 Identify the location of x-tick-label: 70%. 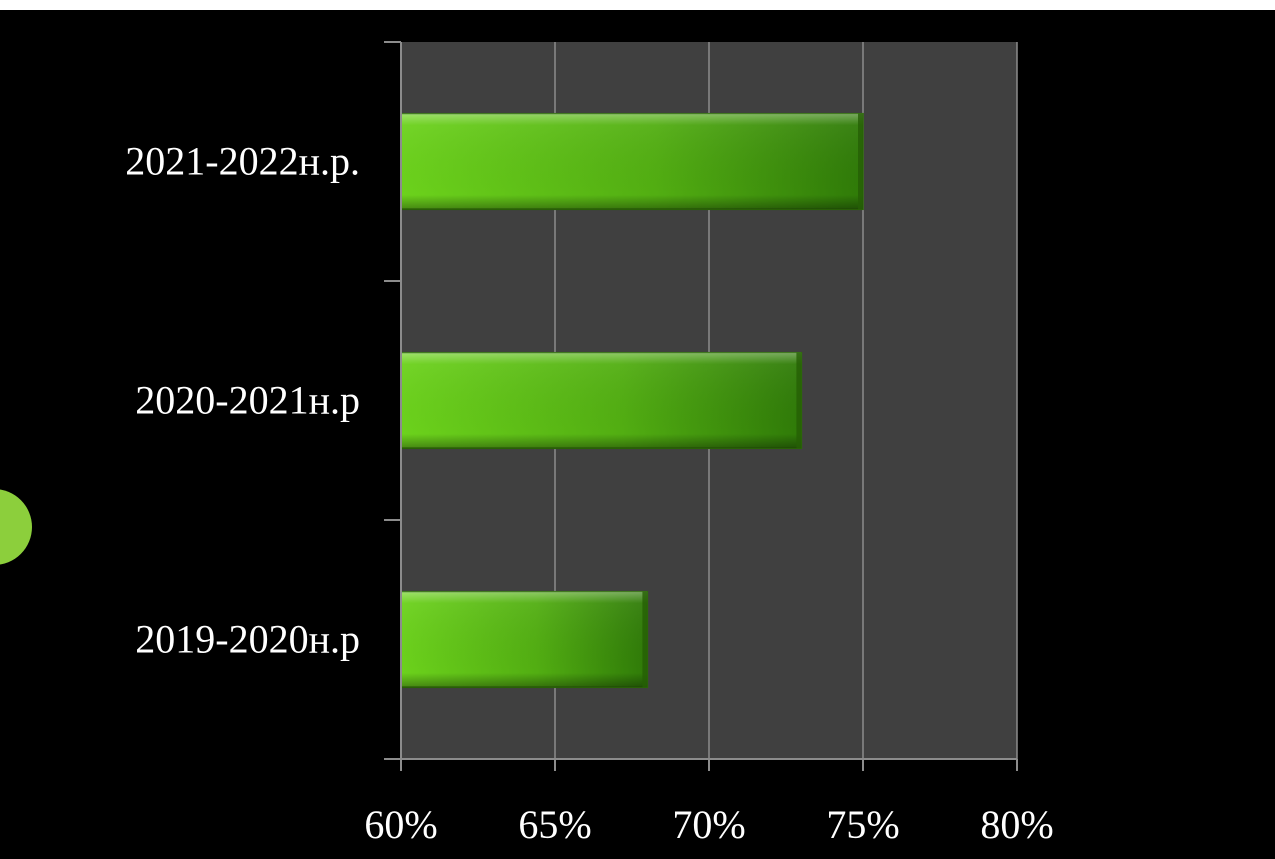
(708, 824).